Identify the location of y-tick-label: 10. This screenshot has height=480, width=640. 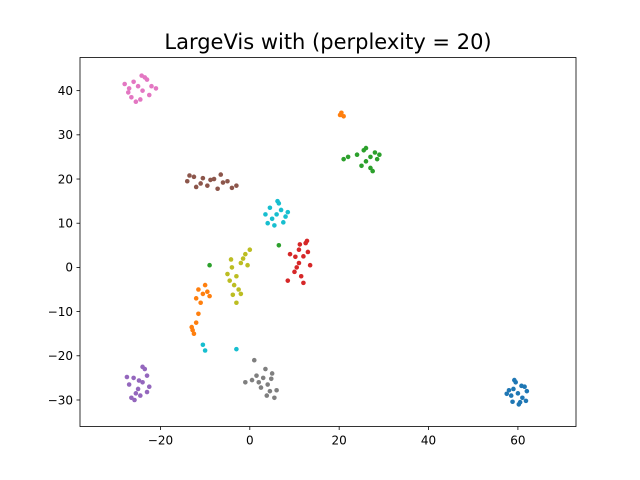
(65, 224).